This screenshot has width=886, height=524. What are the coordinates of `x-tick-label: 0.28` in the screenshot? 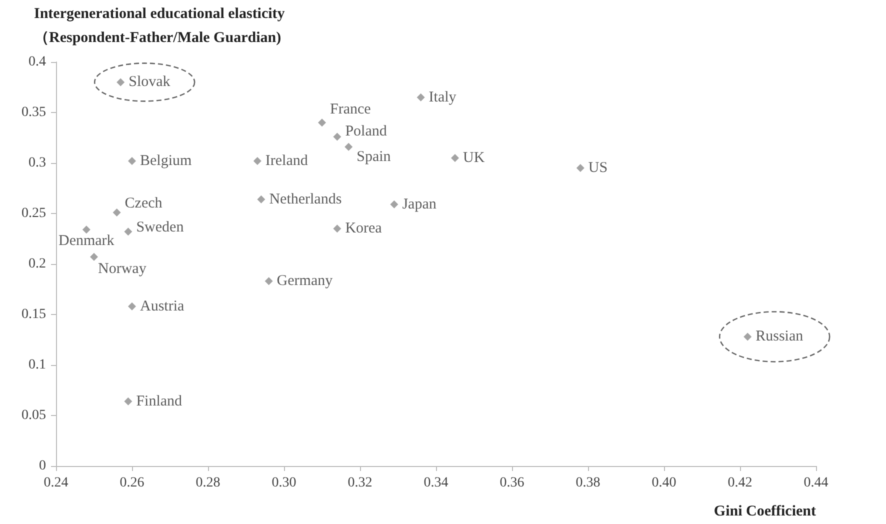 It's located at (208, 483).